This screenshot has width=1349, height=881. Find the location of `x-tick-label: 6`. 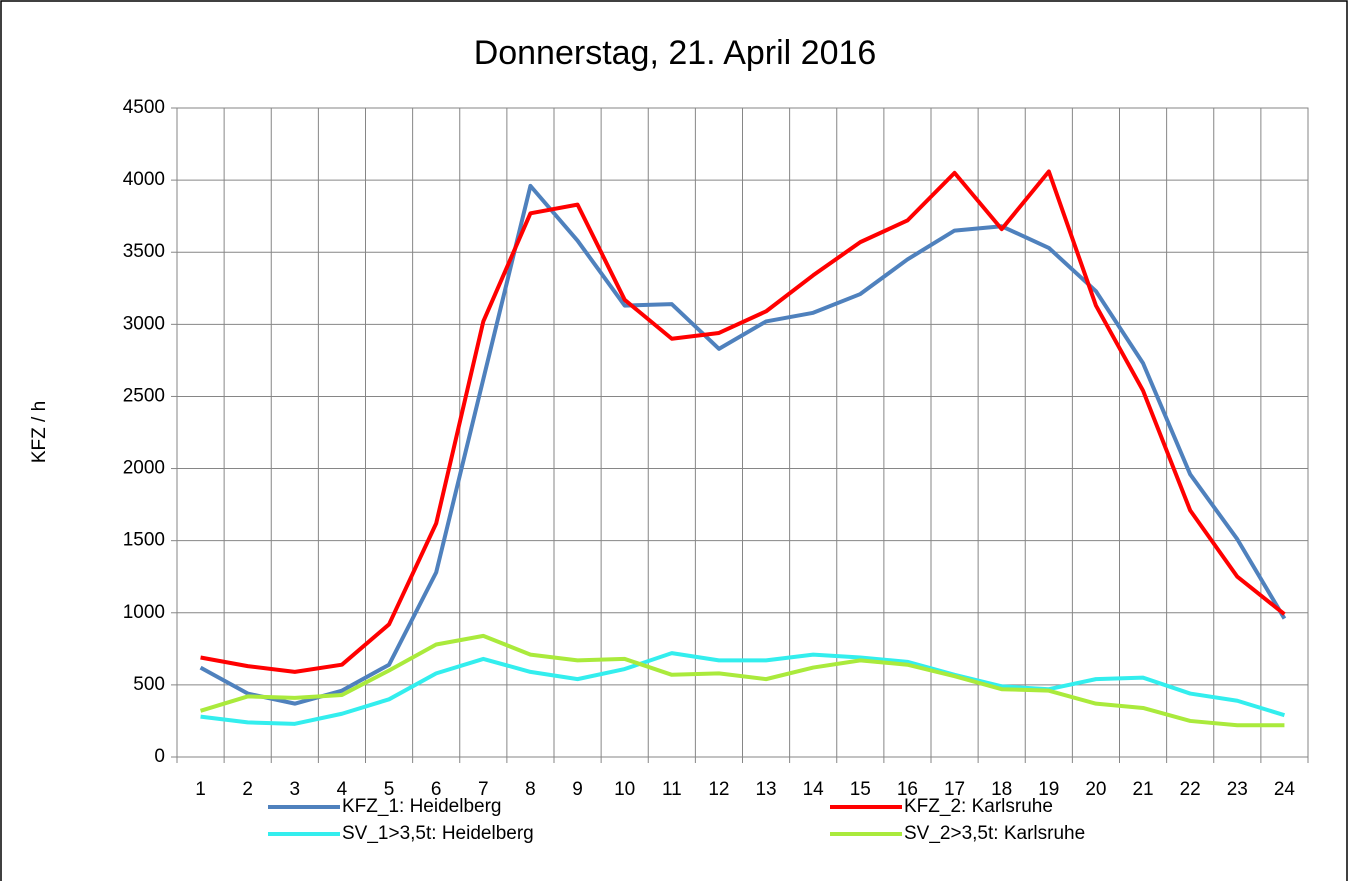

x-tick-label: 6 is located at coordinates (436, 789).